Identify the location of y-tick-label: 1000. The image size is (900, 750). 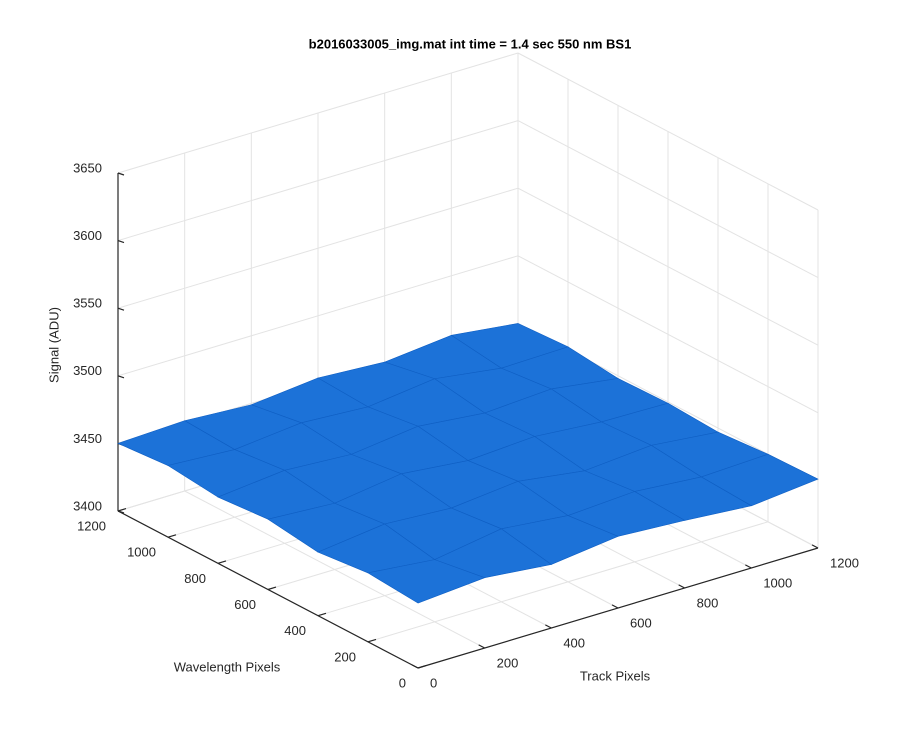
(141, 552).